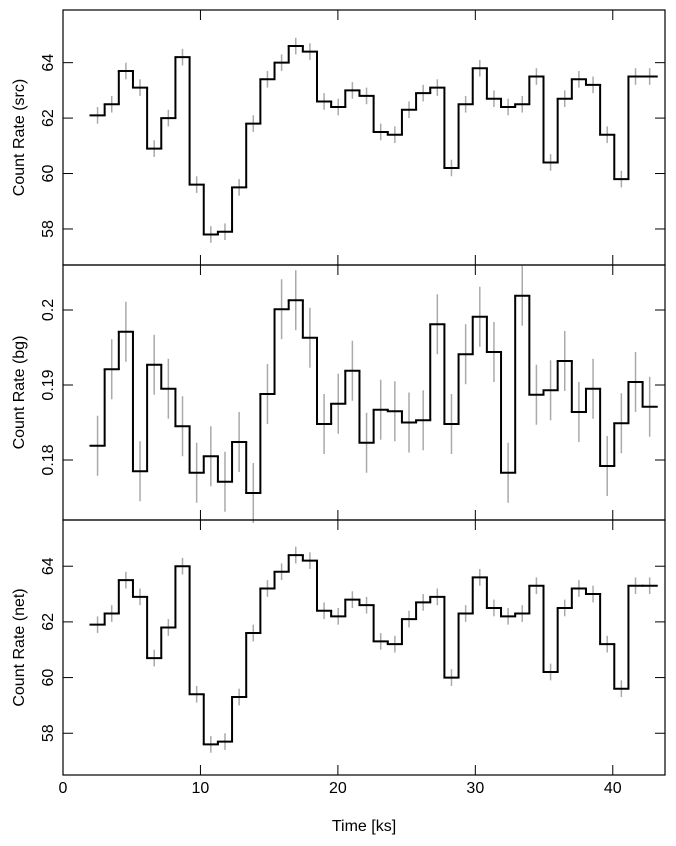 The height and width of the screenshot is (846, 676). I want to click on y-tick-label: 0.18, so click(48, 459).